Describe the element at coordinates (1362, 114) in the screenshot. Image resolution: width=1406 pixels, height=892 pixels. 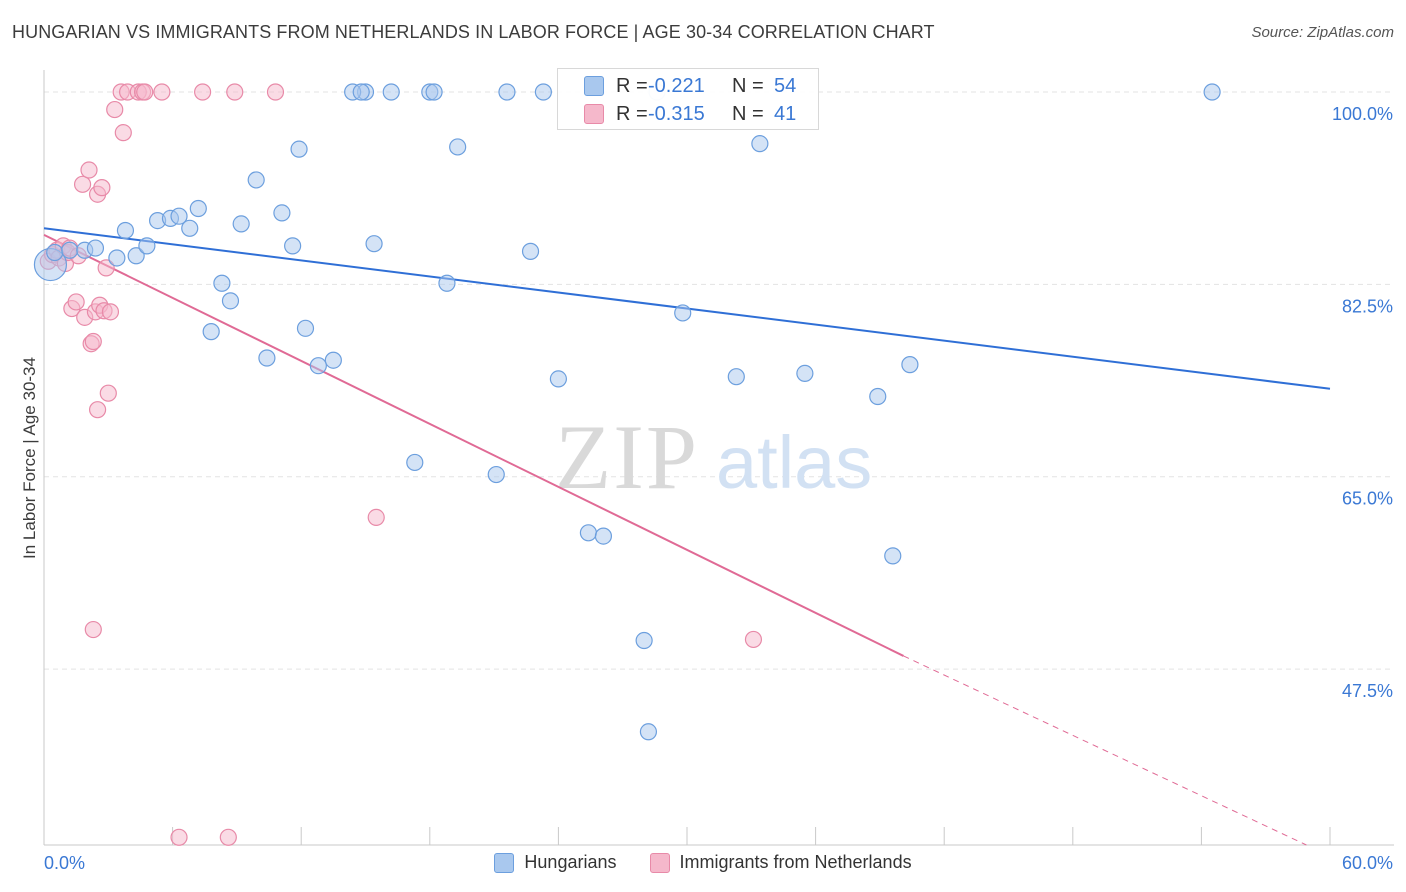
I see `y-tick-label: 100.0%` at that location.